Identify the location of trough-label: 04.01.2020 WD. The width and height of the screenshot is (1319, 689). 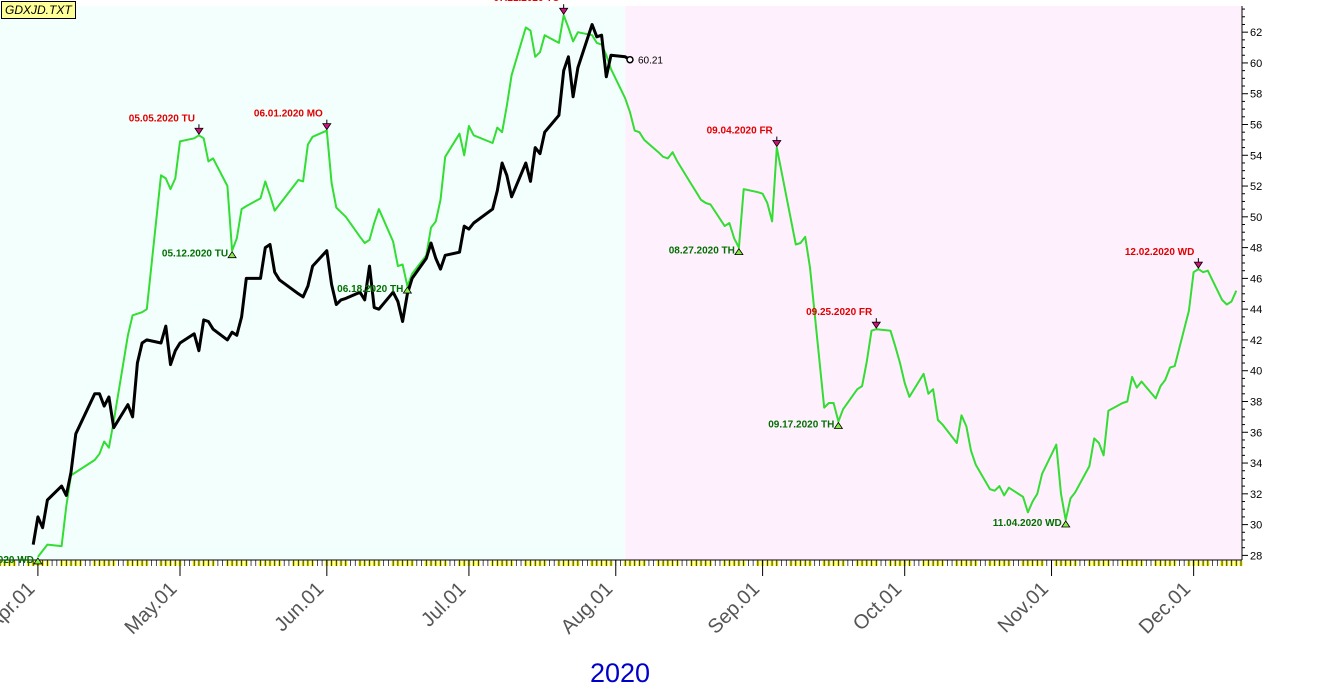
(17, 560).